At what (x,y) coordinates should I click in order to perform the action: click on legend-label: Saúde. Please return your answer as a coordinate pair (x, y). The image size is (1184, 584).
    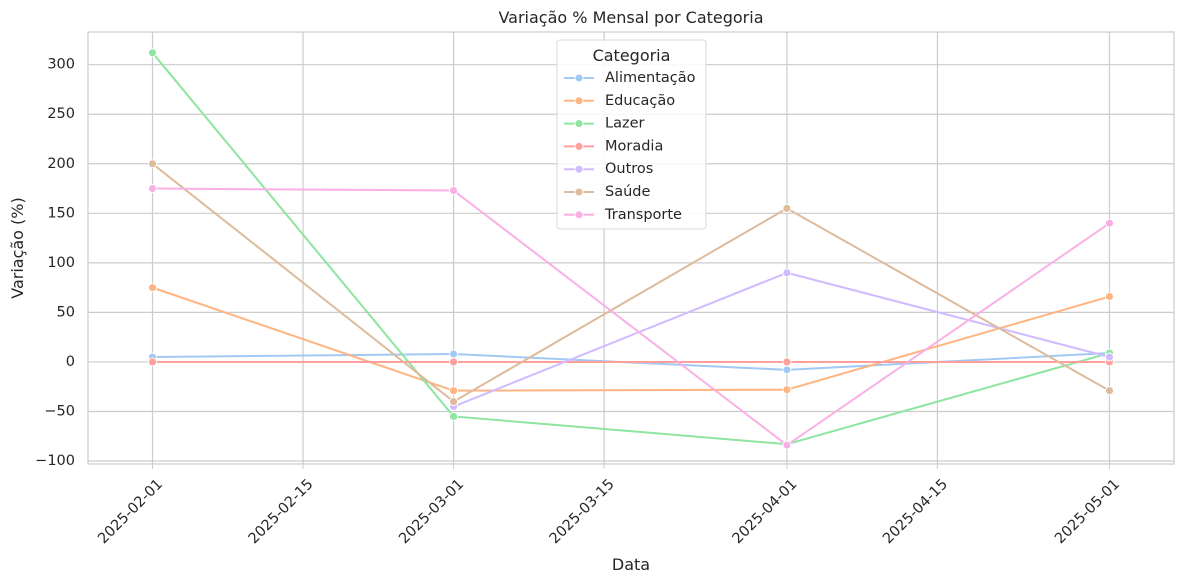
    Looking at the image, I should click on (627, 192).